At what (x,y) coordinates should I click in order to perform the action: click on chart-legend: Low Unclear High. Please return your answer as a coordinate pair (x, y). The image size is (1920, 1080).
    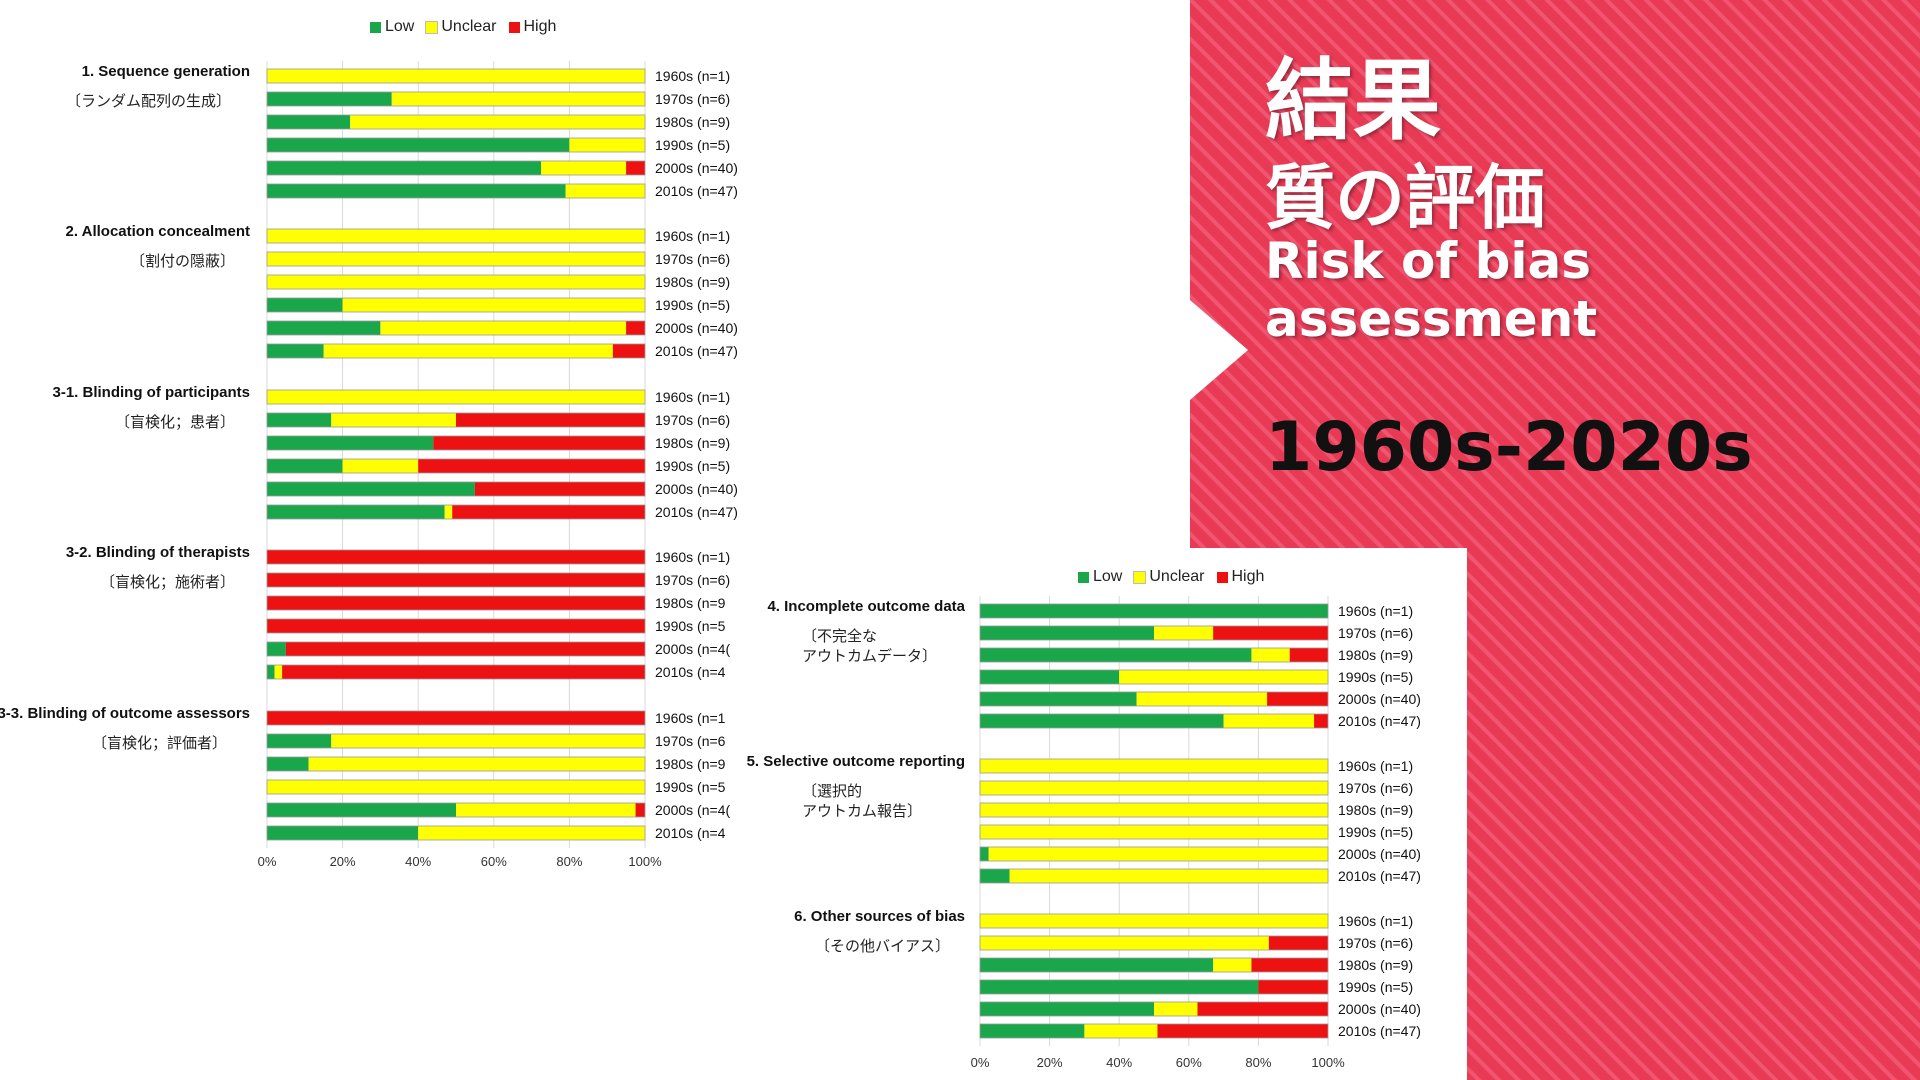
    Looking at the image, I should click on (463, 27).